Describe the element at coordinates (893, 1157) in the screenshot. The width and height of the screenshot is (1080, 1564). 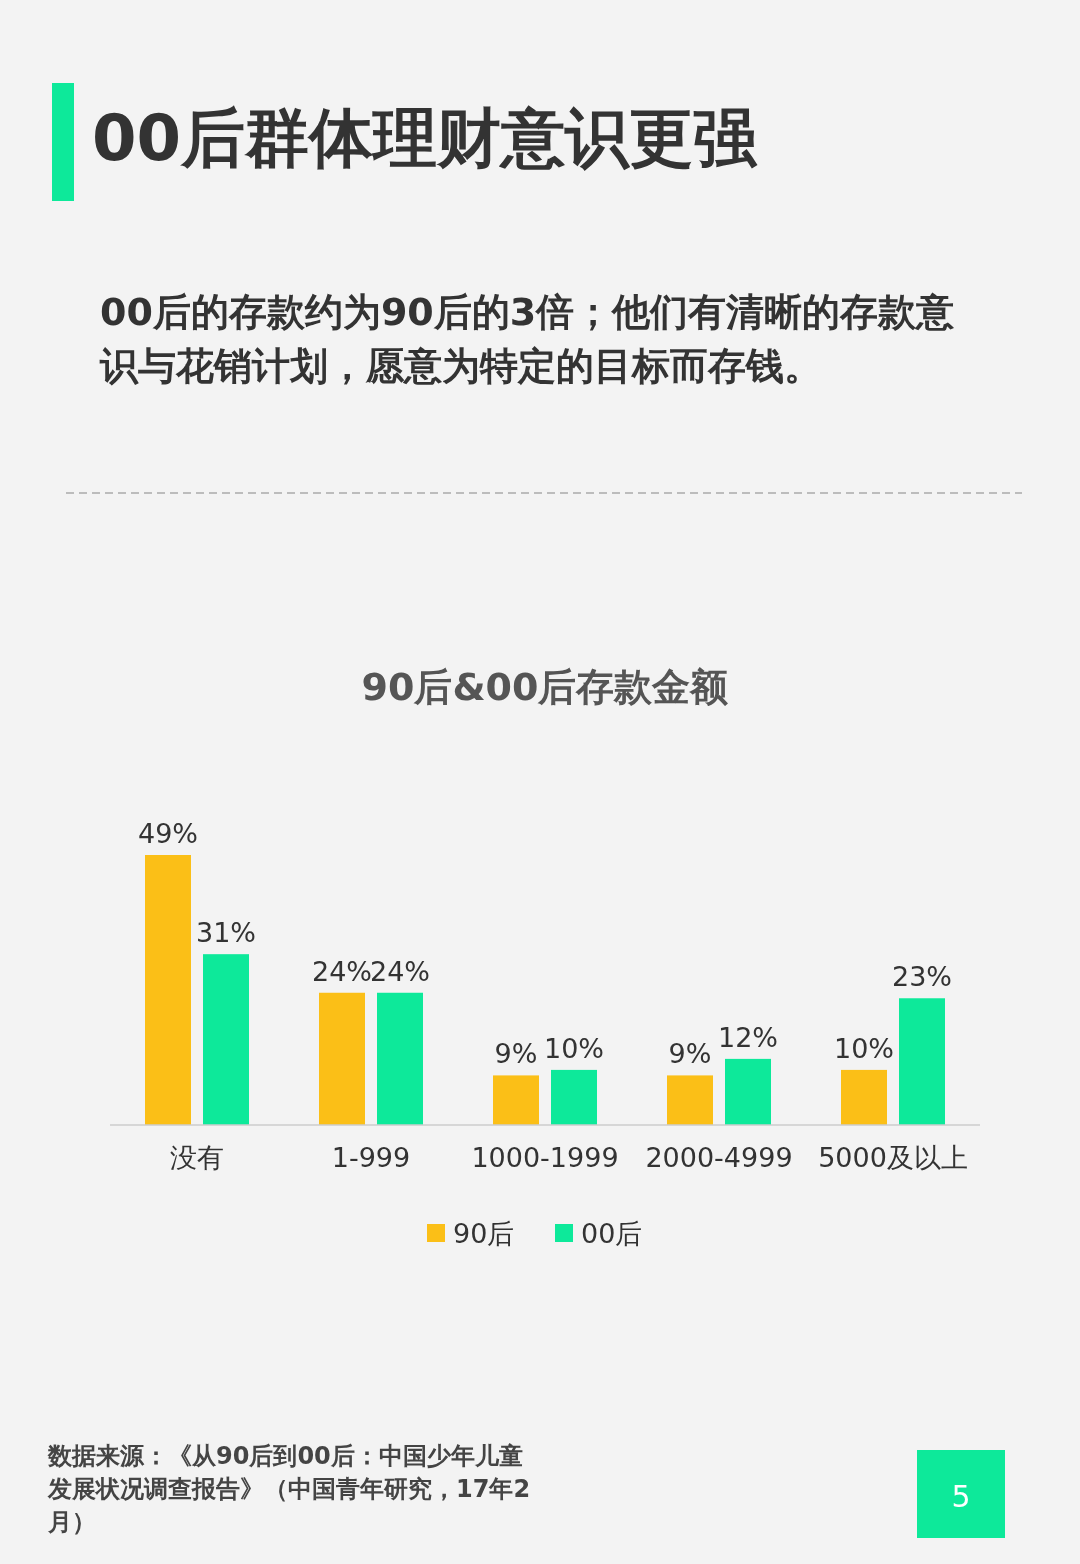
I see `x-tick-label: 5000及以上` at that location.